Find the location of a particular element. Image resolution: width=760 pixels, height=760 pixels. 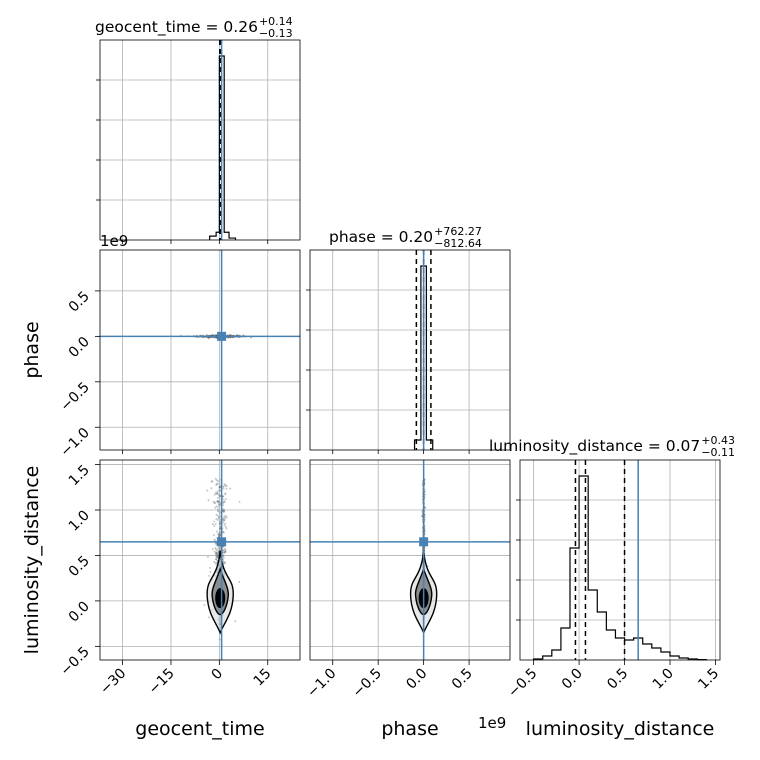

x-tick-label-geocent_time: −15 is located at coordinates (162, 682).